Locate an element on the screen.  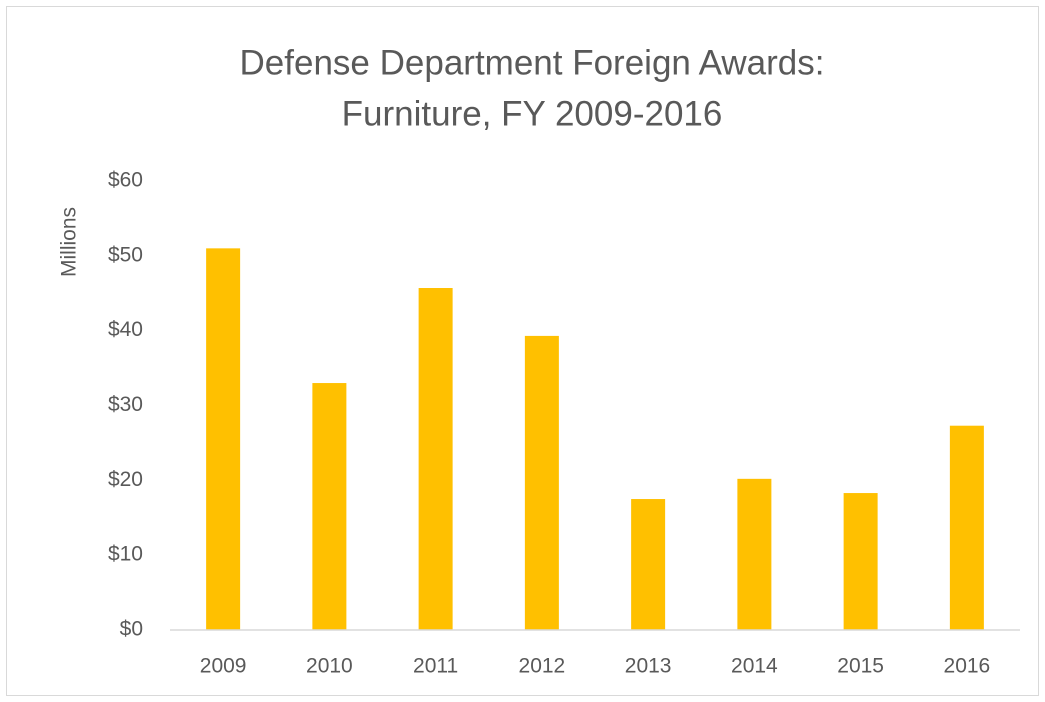
y-tick-label: $30 is located at coordinates (125, 404).